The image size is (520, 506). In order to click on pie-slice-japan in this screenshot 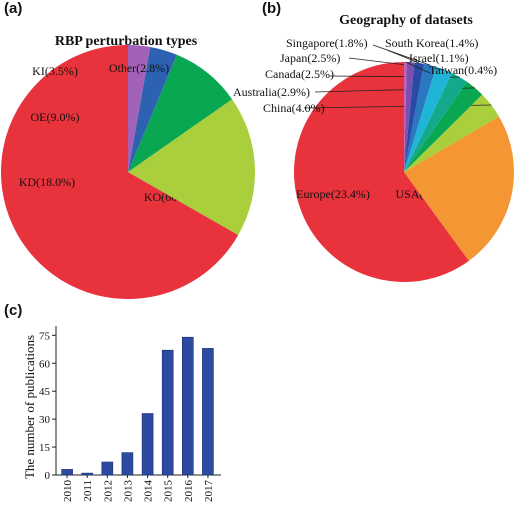, I will do `click(428, 119)`.